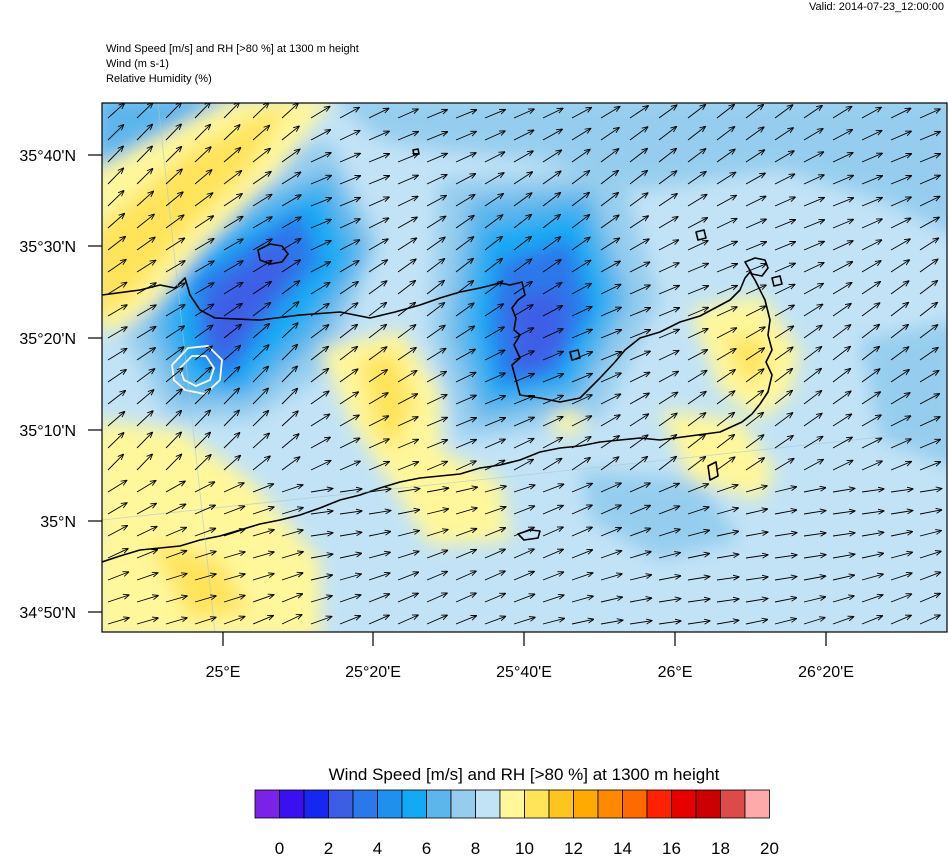 Image resolution: width=948 pixels, height=859 pixels. I want to click on lat-label-1: 35°40'N, so click(47, 156).